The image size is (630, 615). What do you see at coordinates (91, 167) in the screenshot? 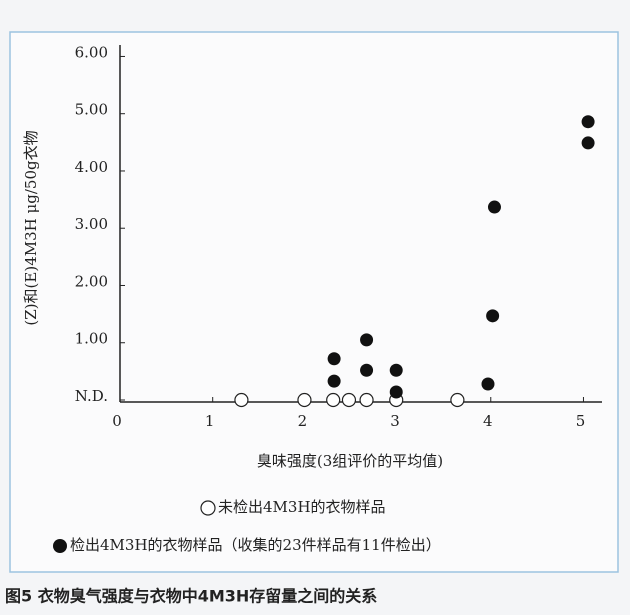
I see `y-tick-label: 4.00` at bounding box center [91, 167].